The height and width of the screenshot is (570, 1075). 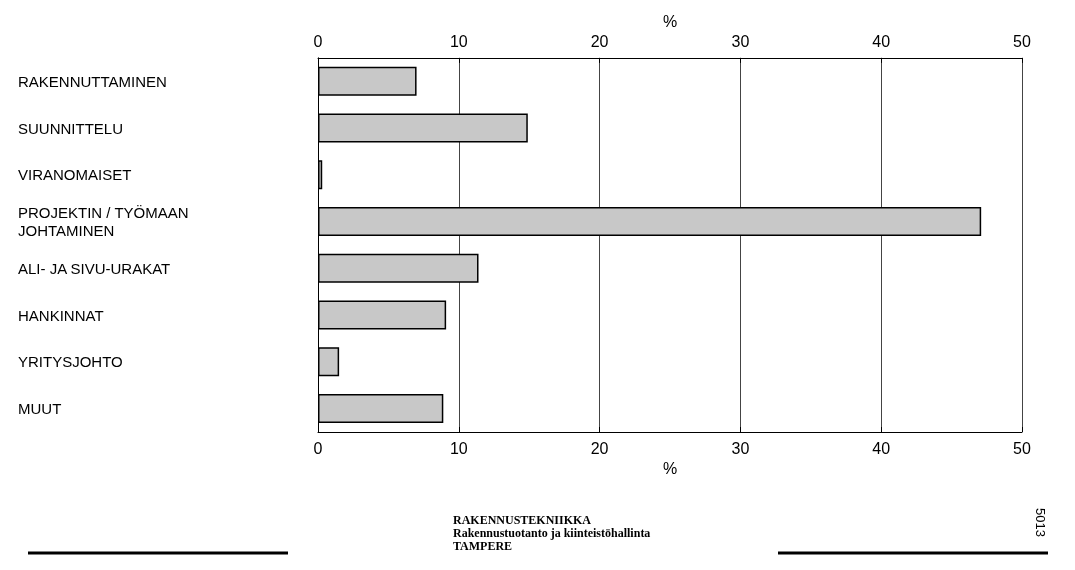 I want to click on y-tick-label: PROJEKTIN / TYÖMAAN JOHTAMINEN, so click(x=103, y=222).